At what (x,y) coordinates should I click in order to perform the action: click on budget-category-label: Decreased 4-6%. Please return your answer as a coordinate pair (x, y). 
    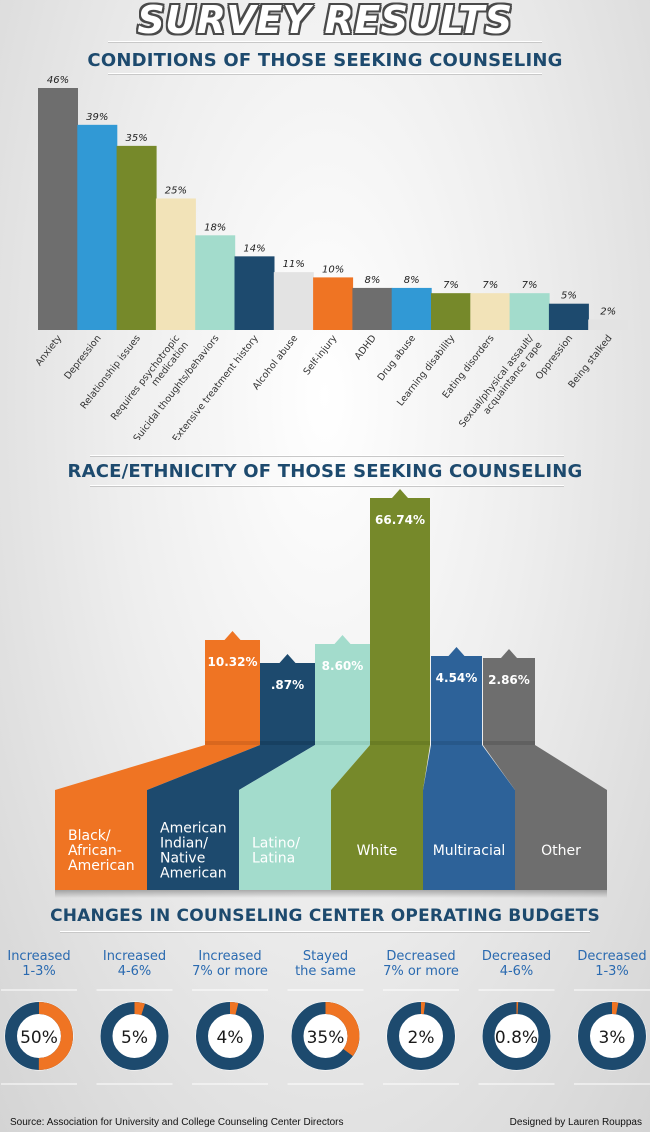
    Looking at the image, I should click on (516, 964).